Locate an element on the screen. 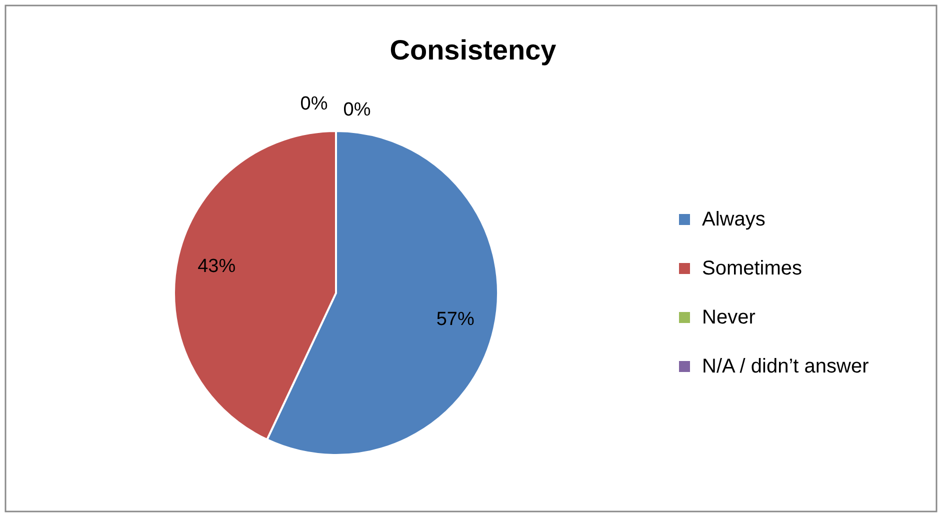  legend-label: Always is located at coordinates (734, 219).